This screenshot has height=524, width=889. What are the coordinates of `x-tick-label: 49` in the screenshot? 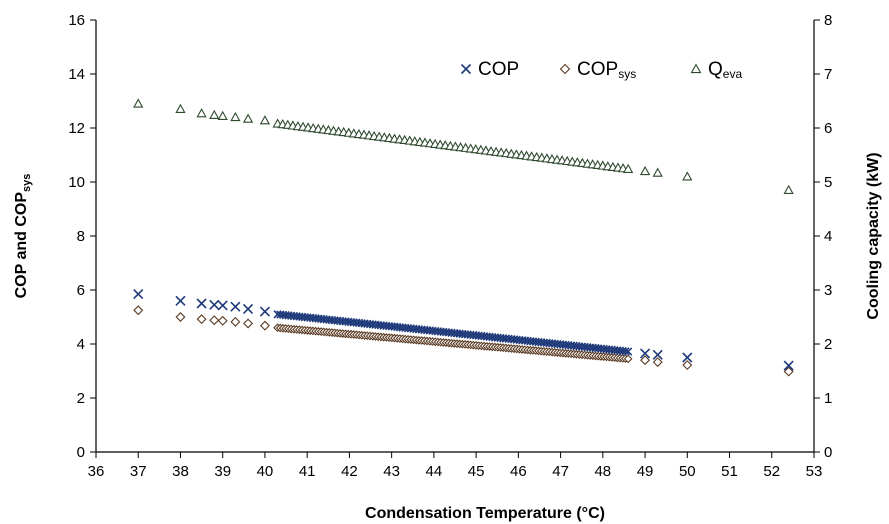 It's located at (645, 471).